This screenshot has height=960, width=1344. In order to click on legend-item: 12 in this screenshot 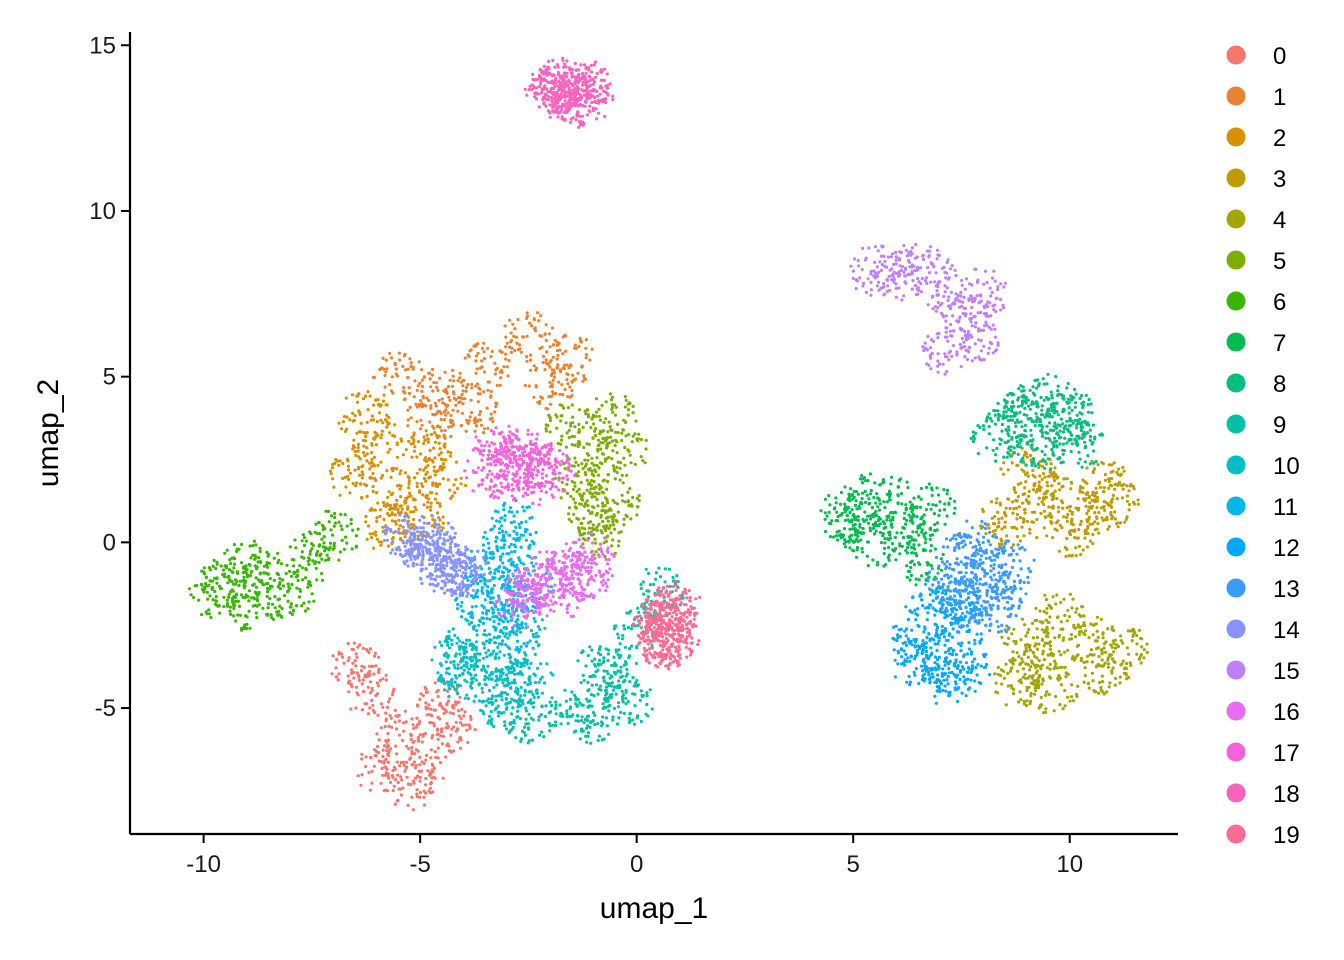, I will do `click(1263, 548)`.